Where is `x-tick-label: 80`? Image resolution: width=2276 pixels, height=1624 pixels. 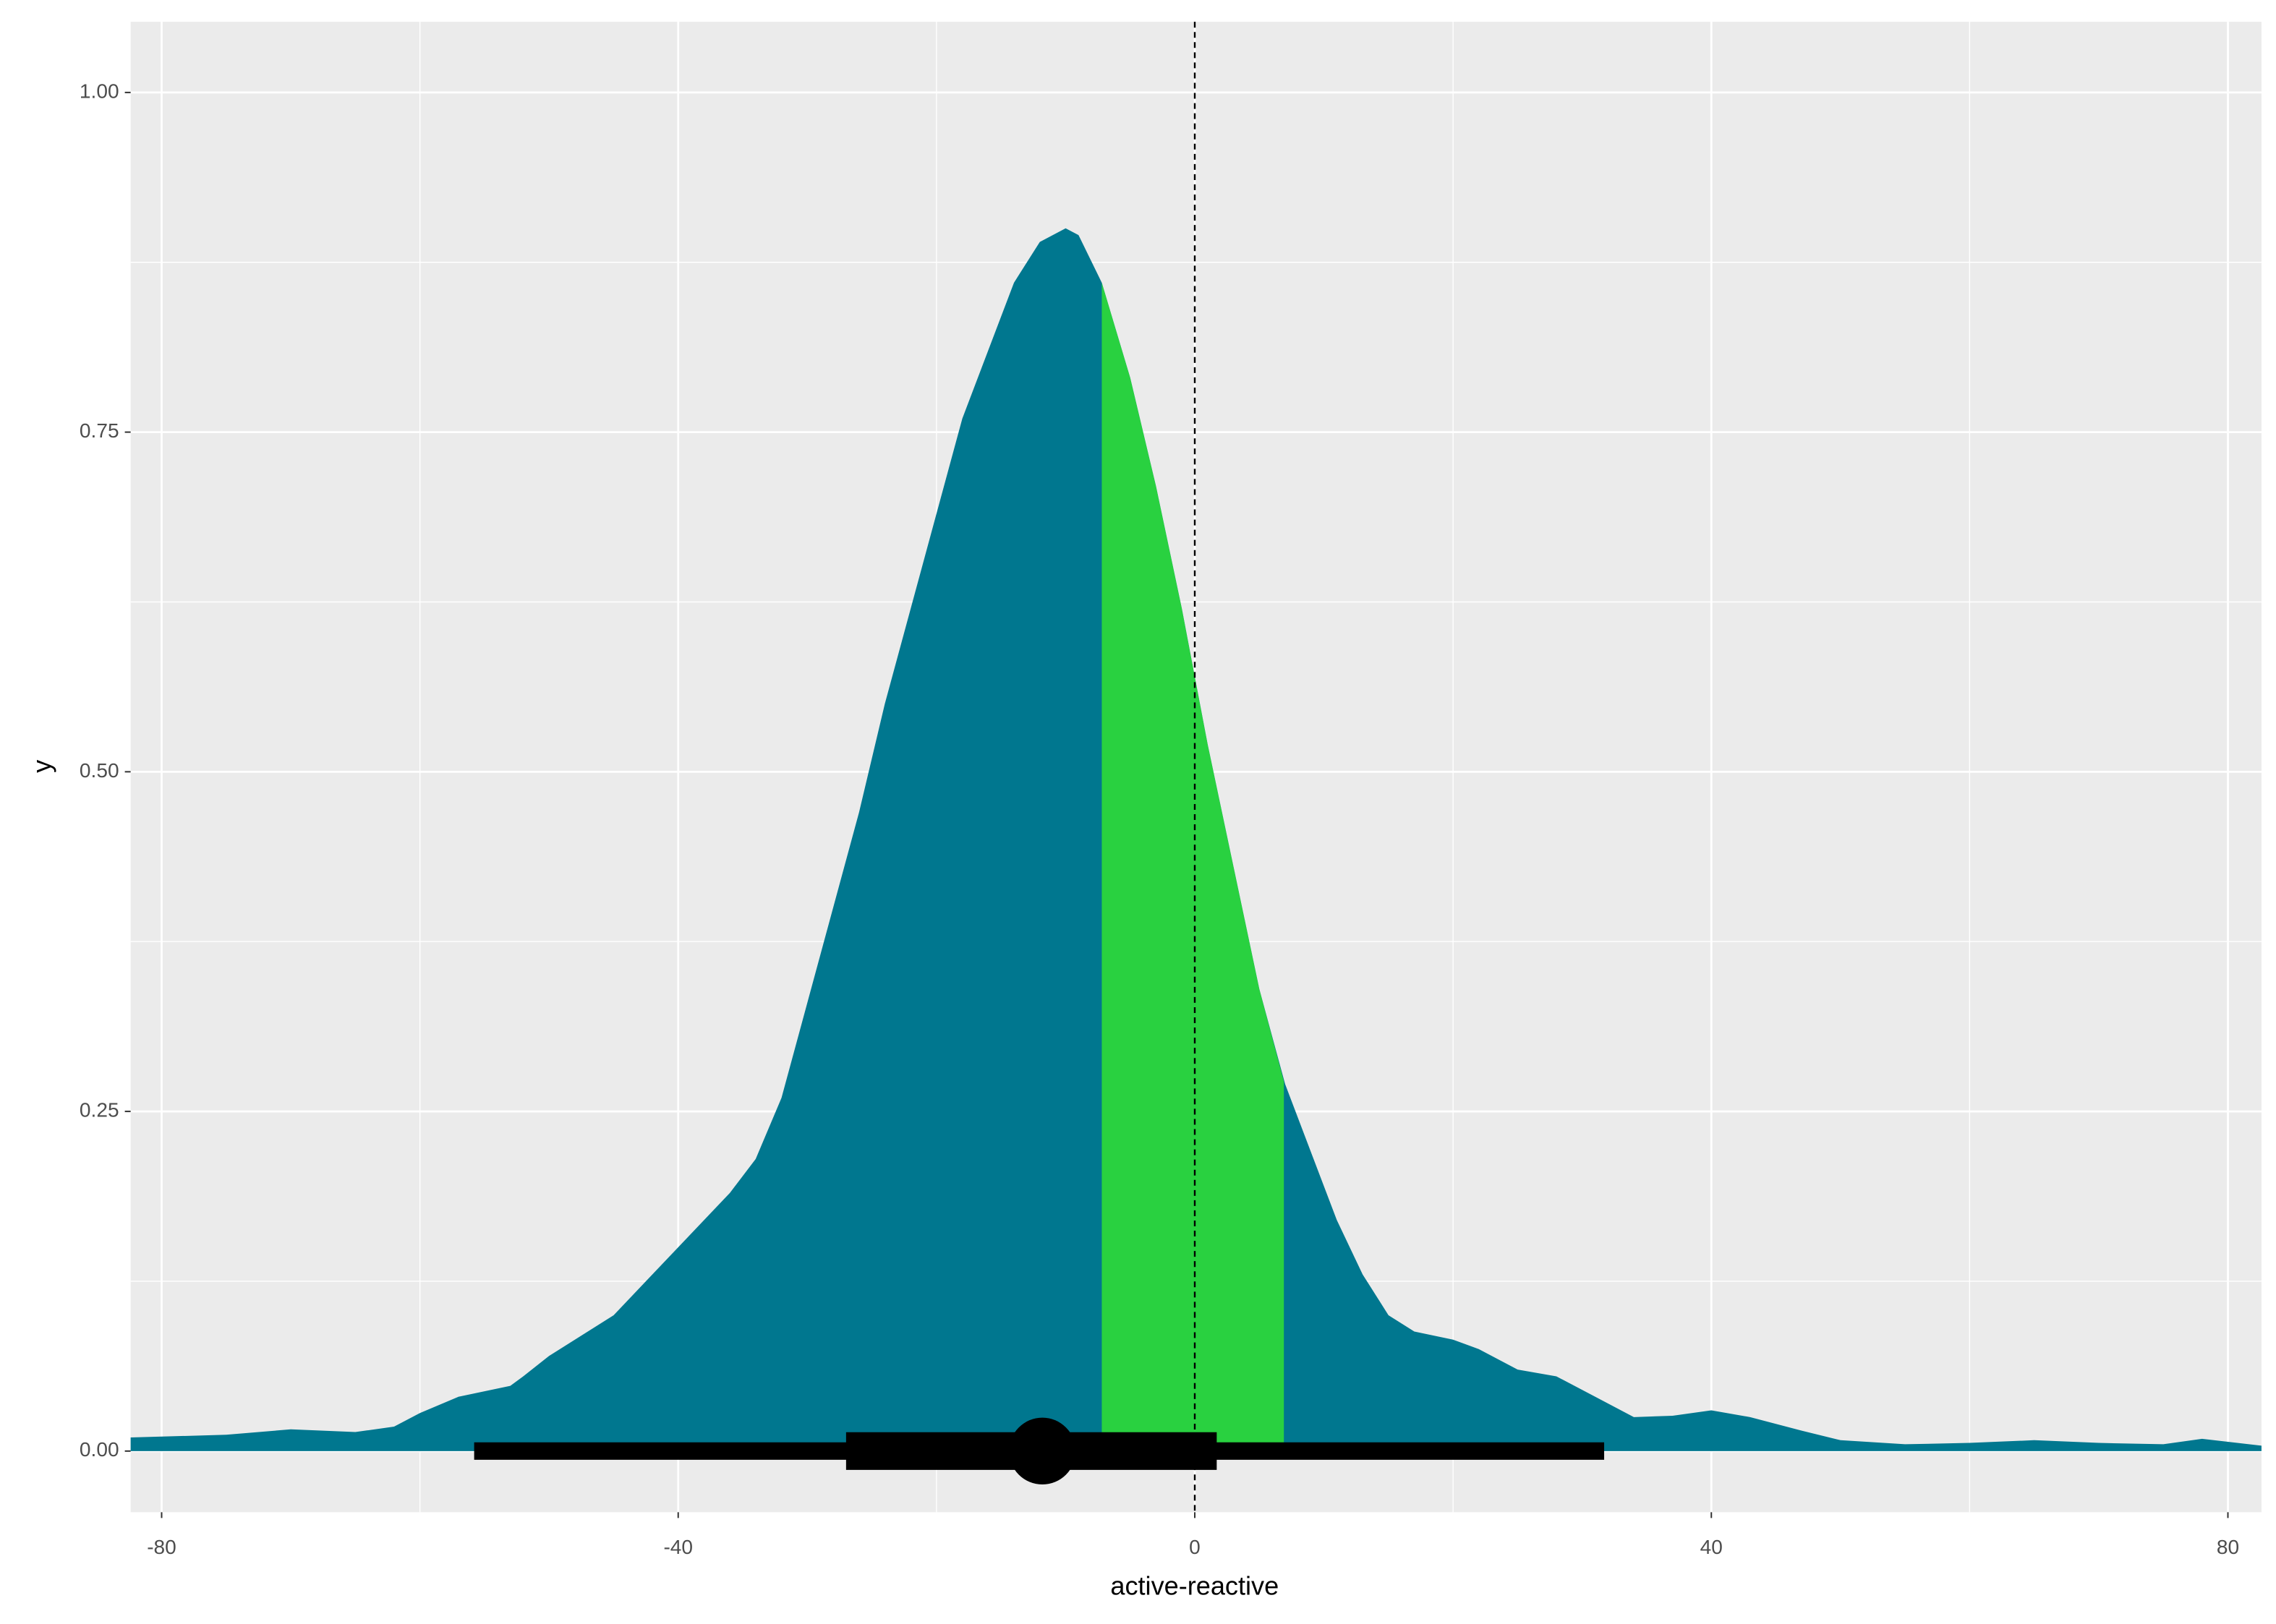 x-tick-label: 80 is located at coordinates (2228, 1547).